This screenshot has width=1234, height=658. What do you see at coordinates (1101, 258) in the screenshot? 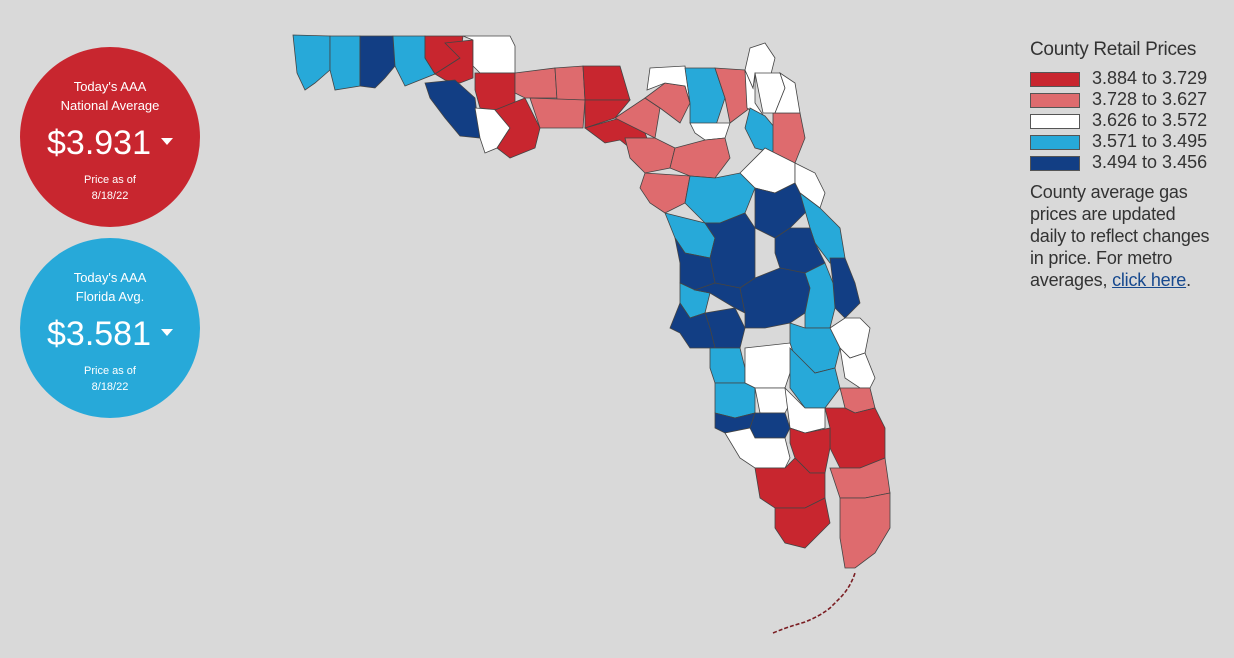
I see `legend-desc-line: in price. For metro` at bounding box center [1101, 258].